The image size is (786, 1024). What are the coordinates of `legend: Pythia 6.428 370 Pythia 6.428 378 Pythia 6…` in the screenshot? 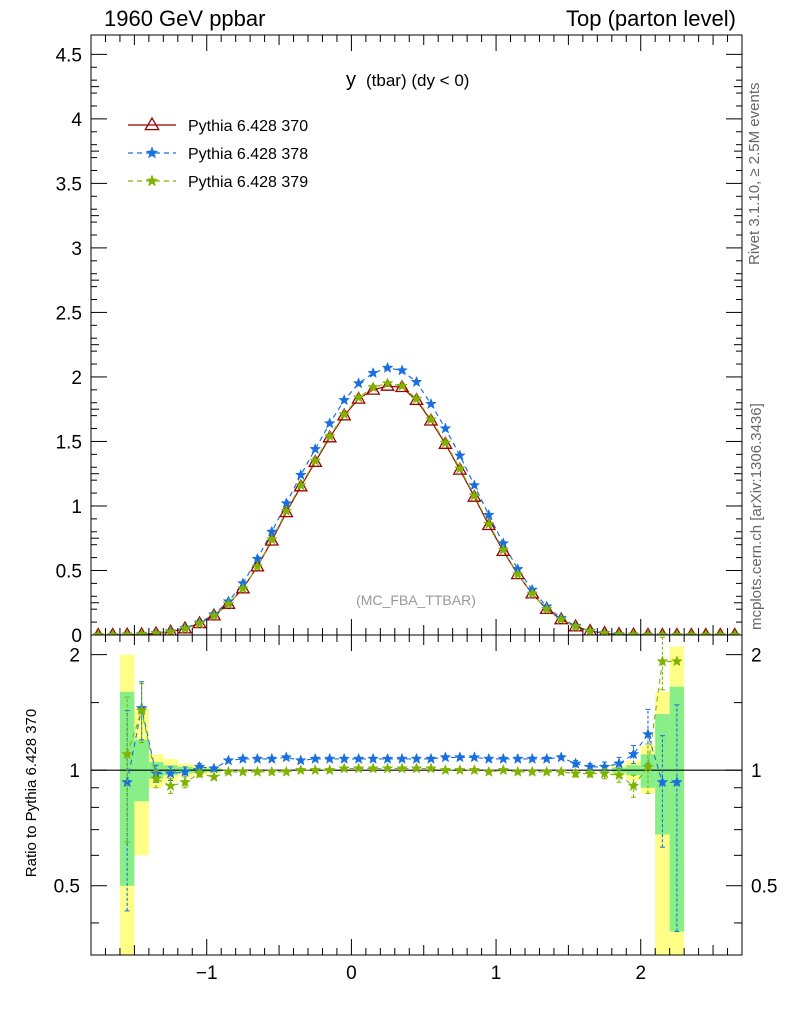 It's located at (218, 153).